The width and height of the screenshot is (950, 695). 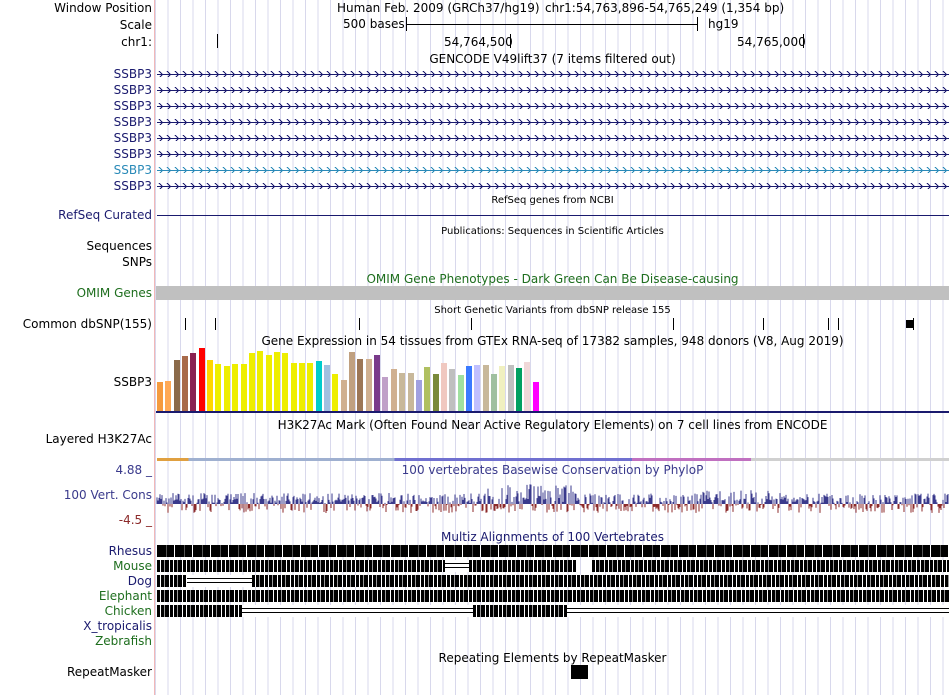 What do you see at coordinates (553, 459) in the screenshot?
I see `h3k27ac-signal` at bounding box center [553, 459].